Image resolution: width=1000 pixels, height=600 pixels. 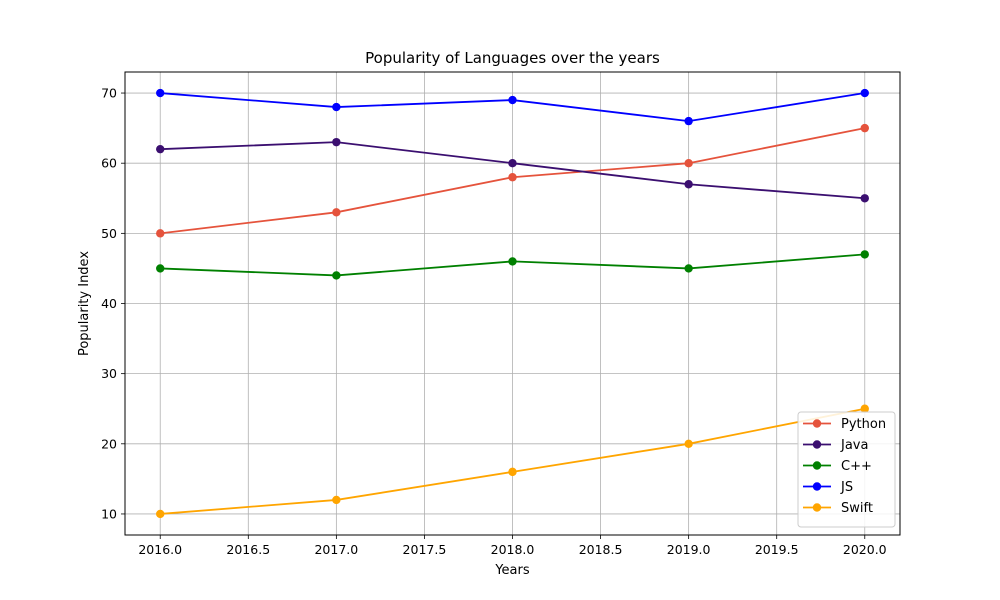 I want to click on legend: Python Java C++ JS Swift, so click(x=846, y=469).